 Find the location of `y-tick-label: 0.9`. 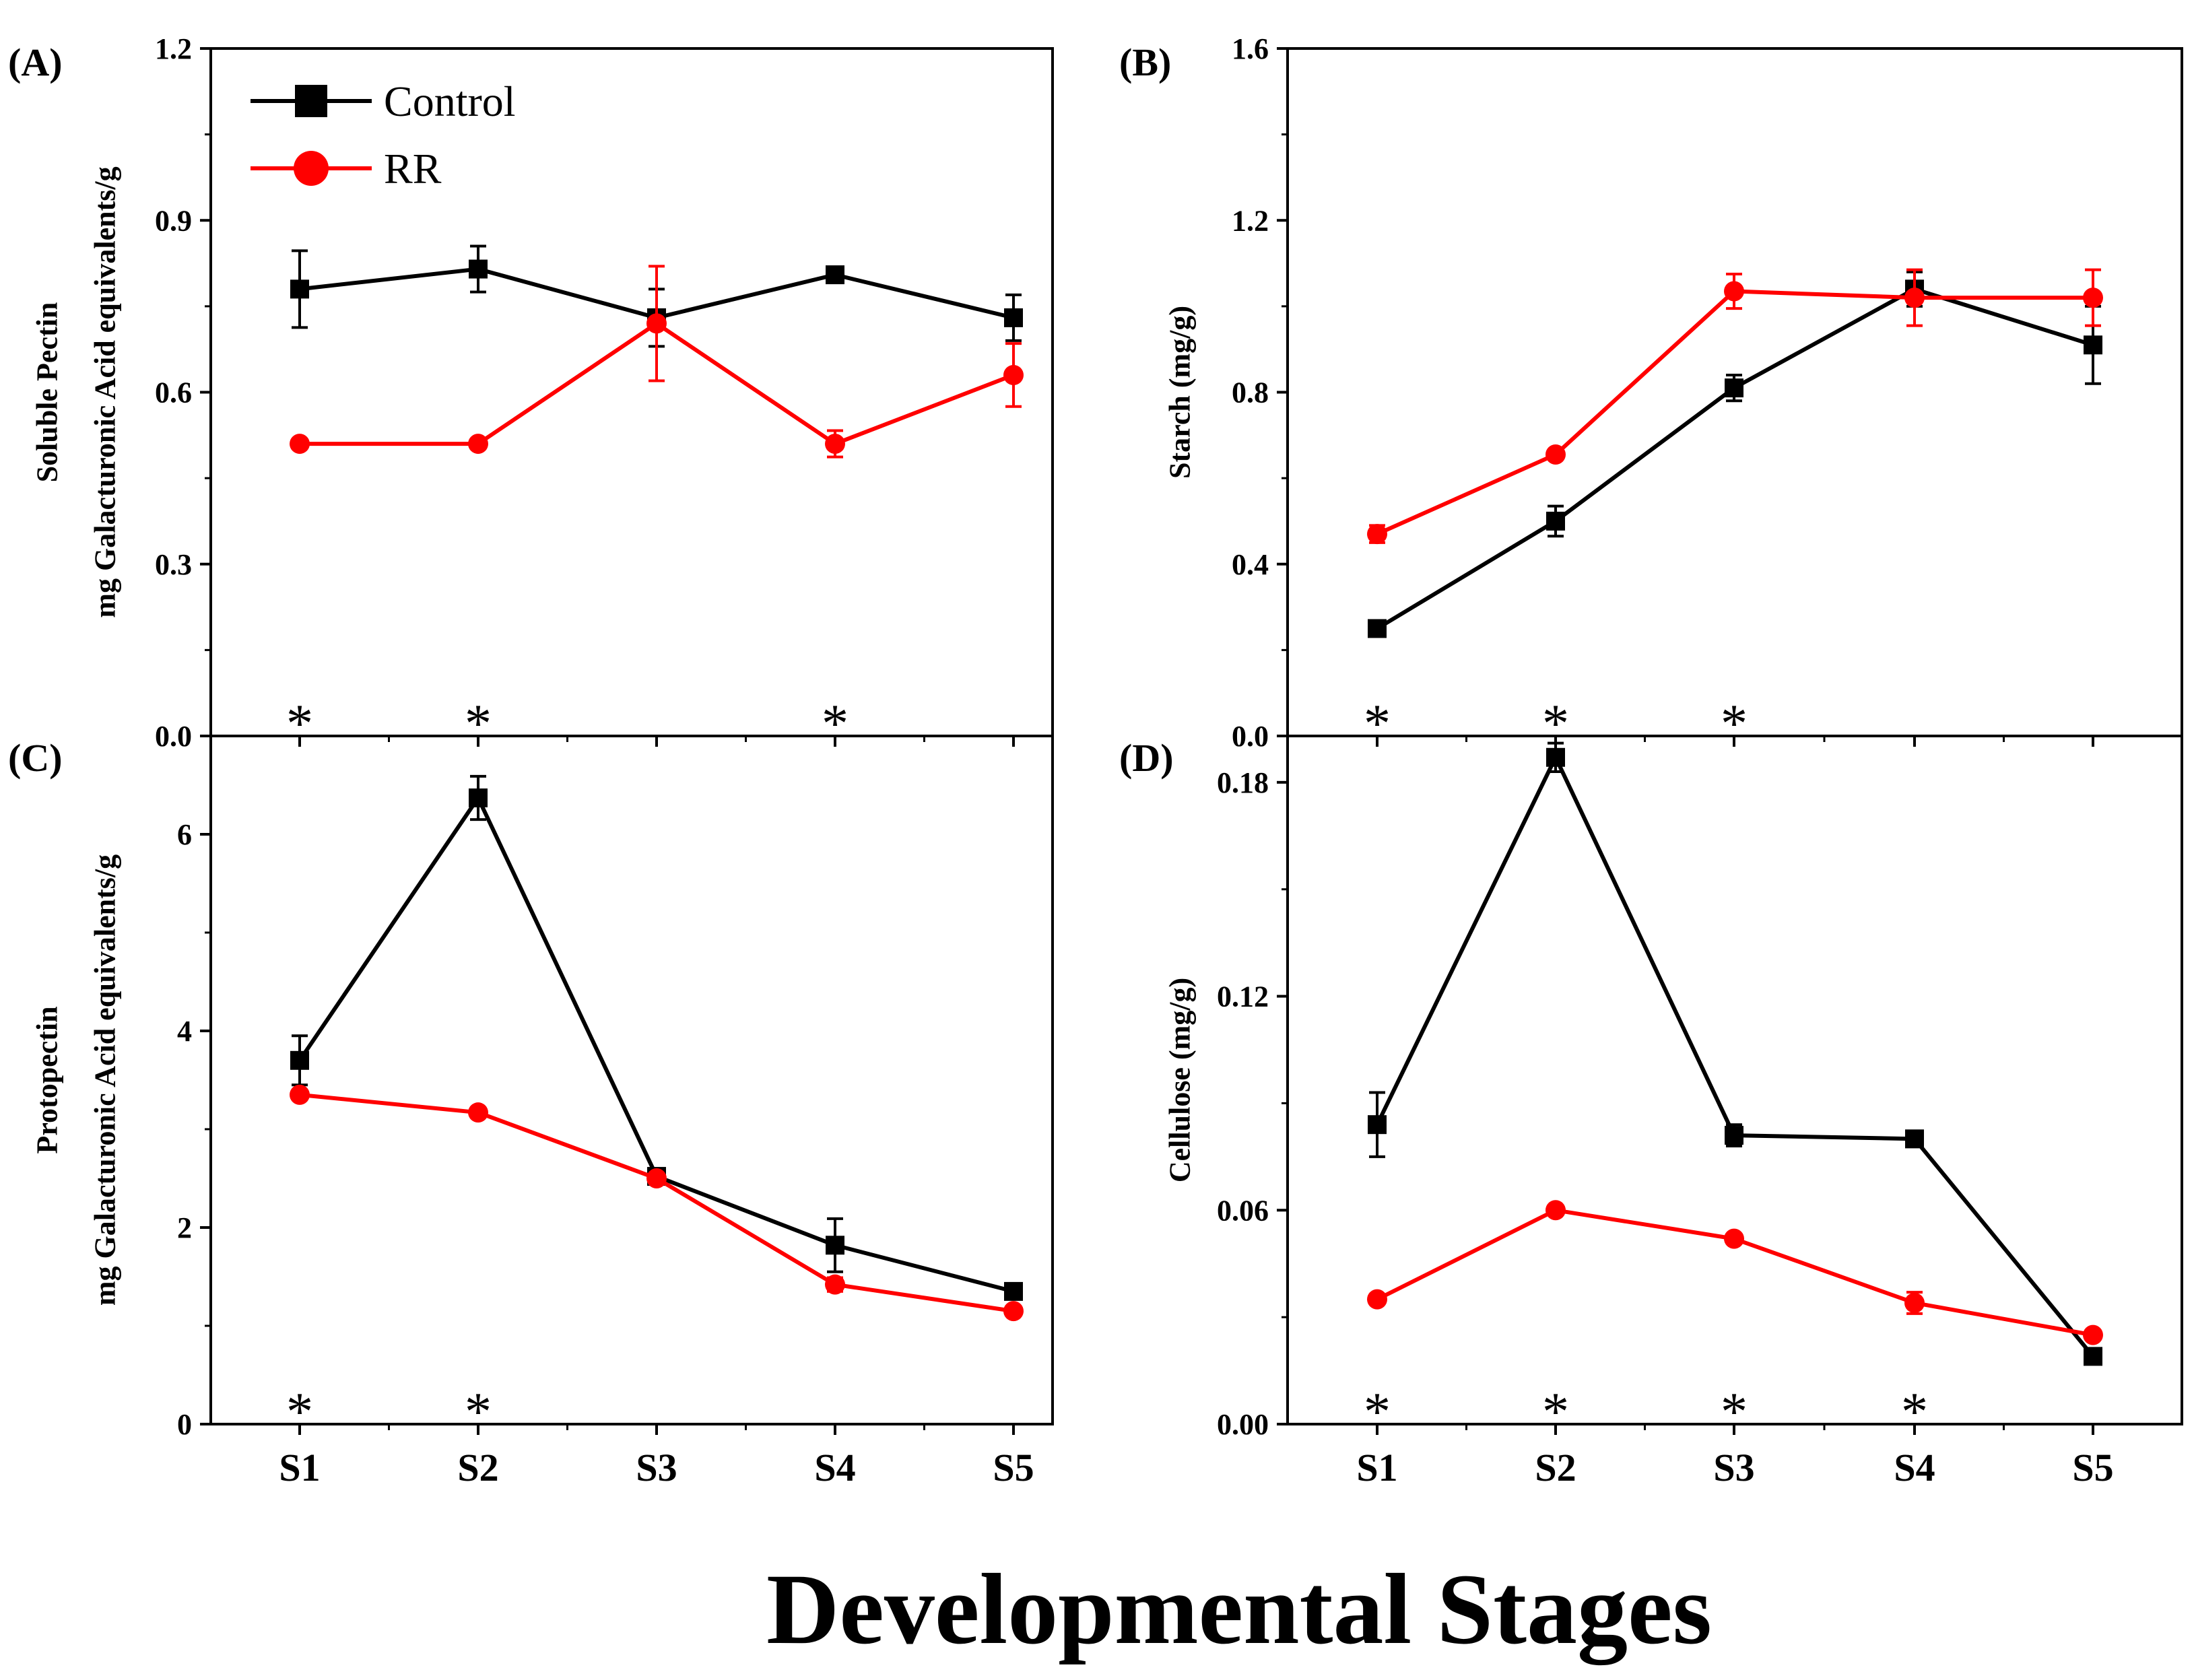

y-tick-label: 0.9 is located at coordinates (173, 220).